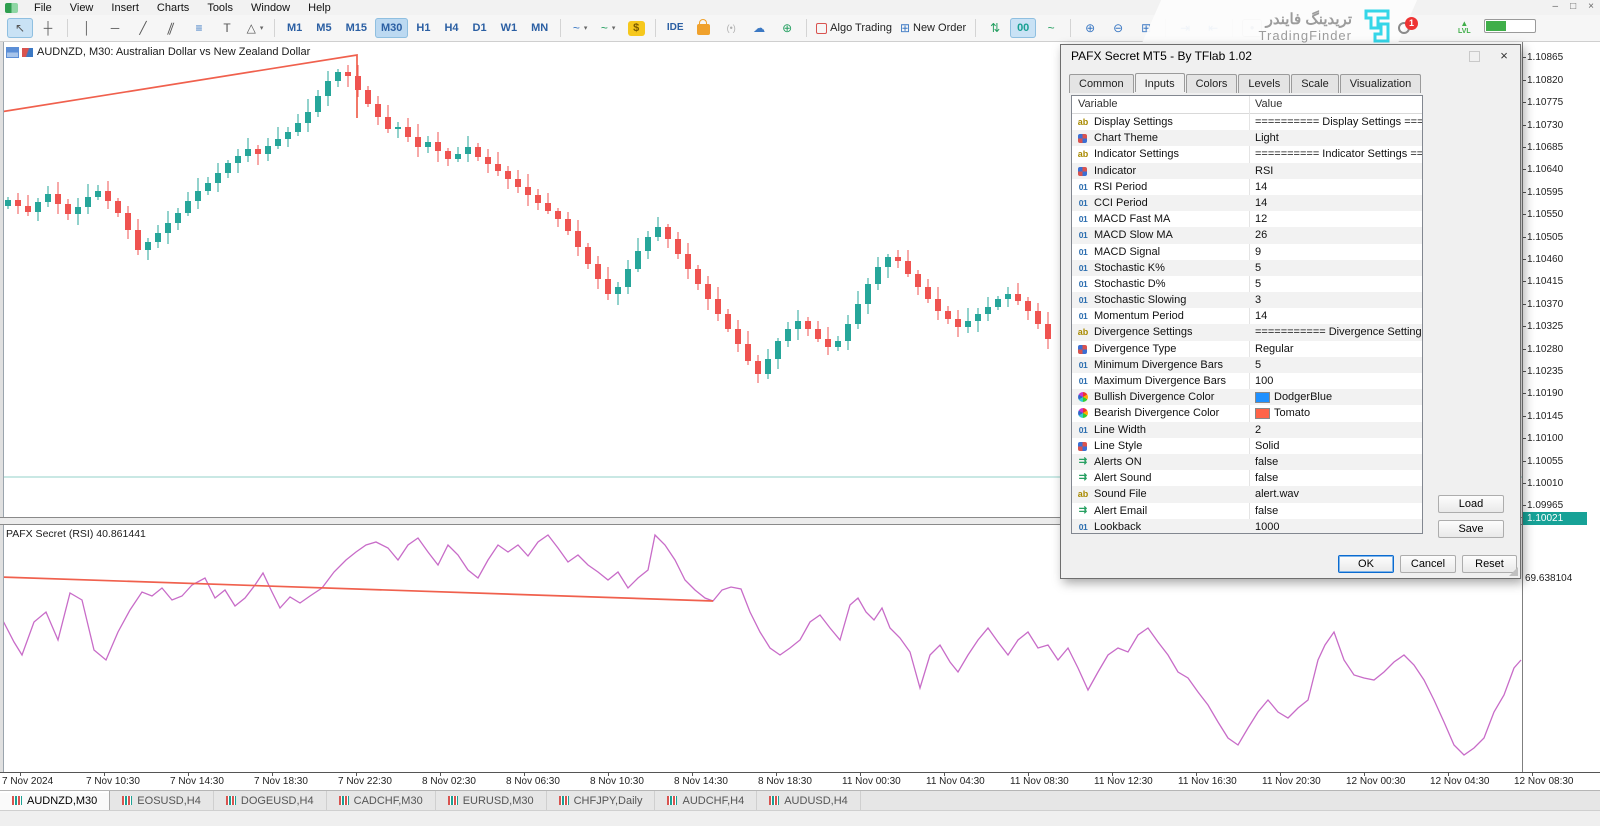 The width and height of the screenshot is (1600, 826). Describe the element at coordinates (1252, 28) in the screenshot. I see `screenshot-button: ●` at that location.